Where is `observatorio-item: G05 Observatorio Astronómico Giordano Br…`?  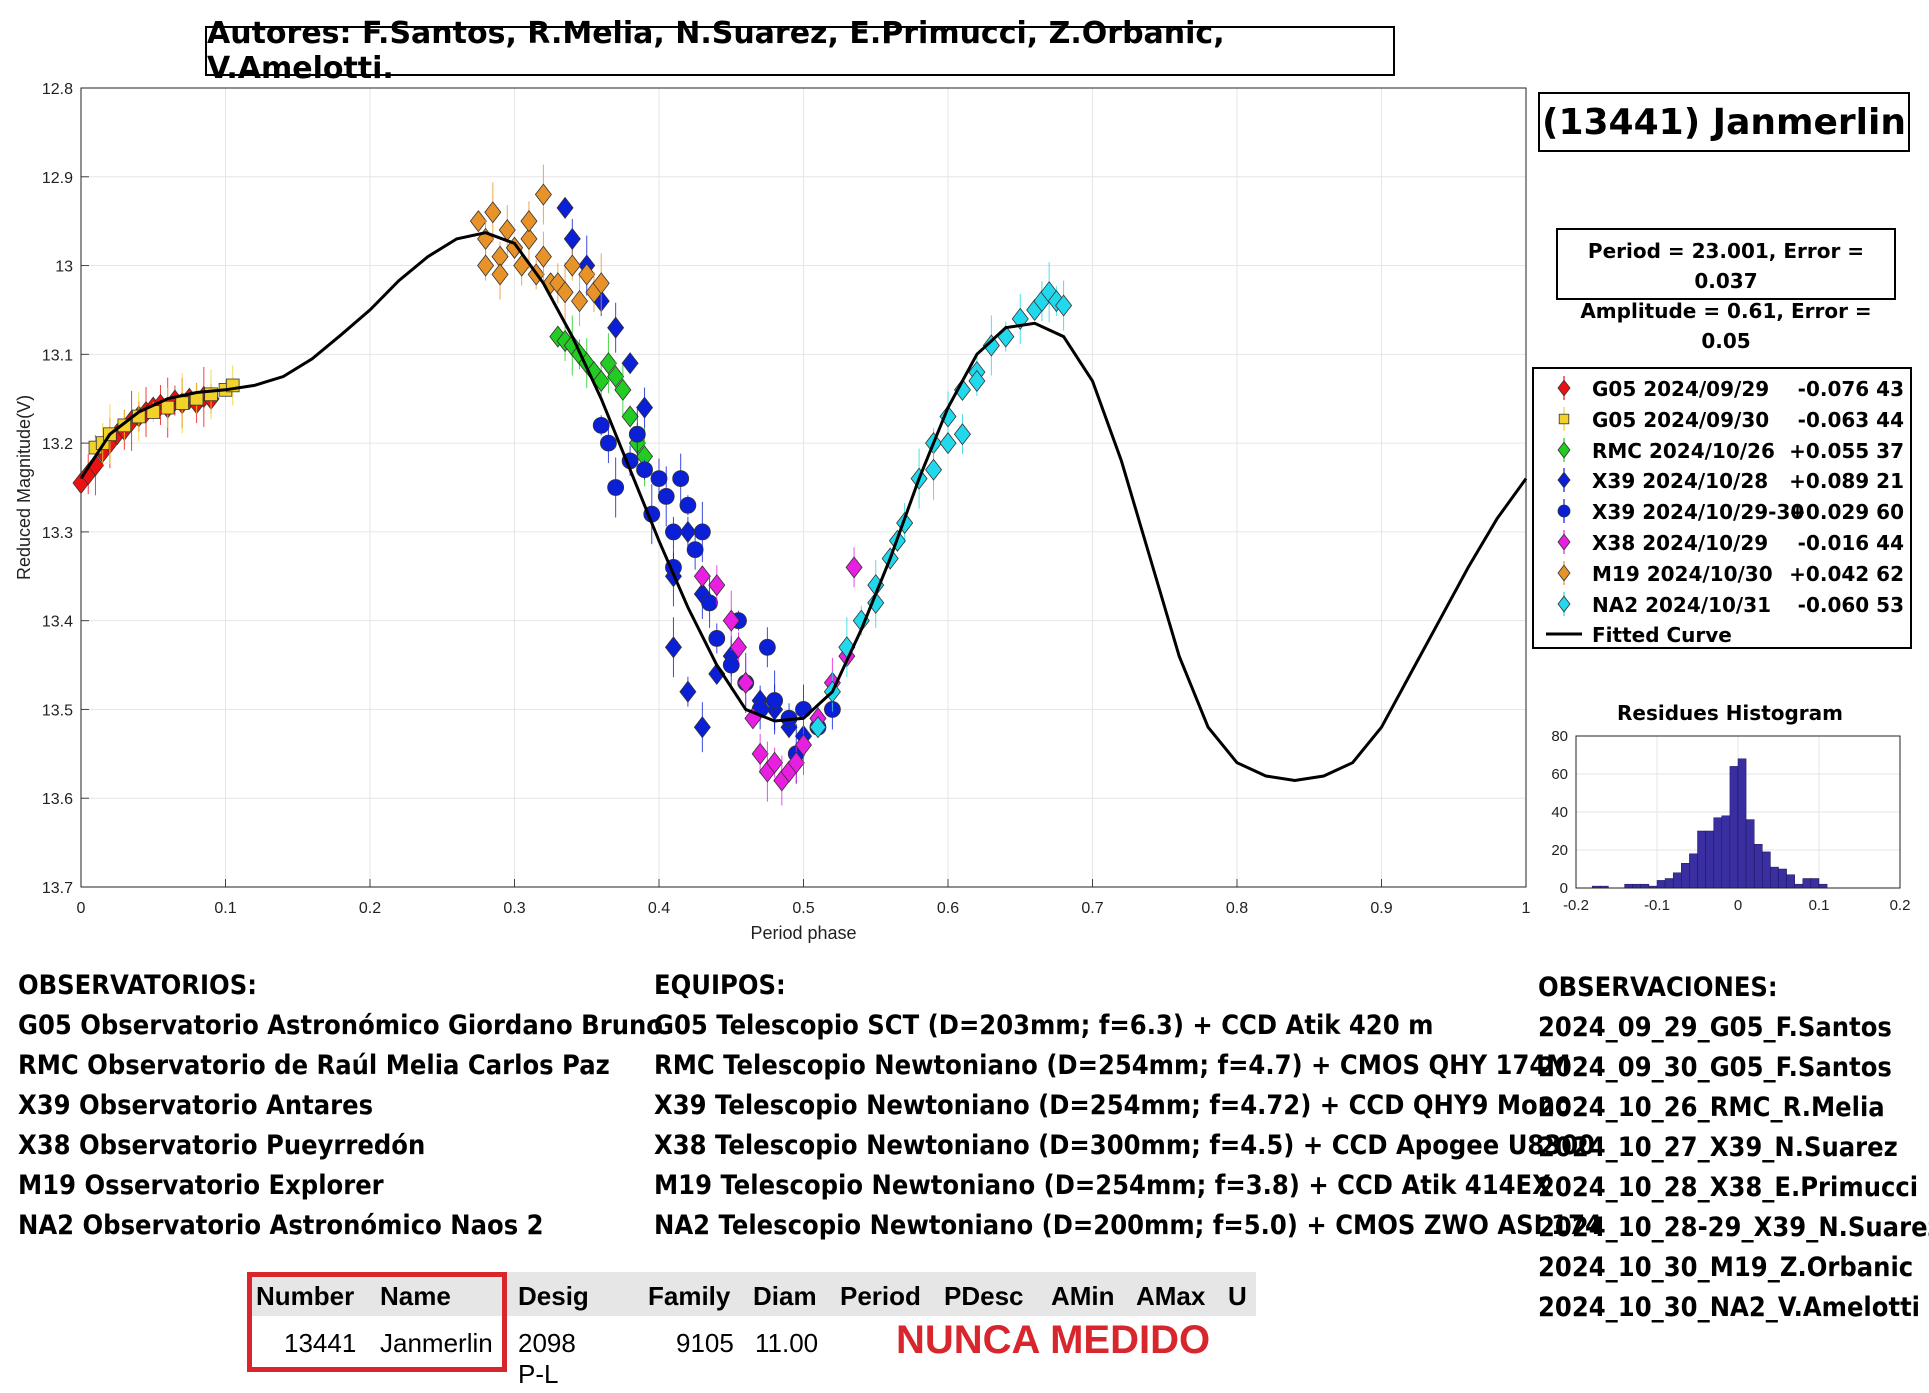 observatorio-item: G05 Observatorio Astronómico Giordano Br… is located at coordinates (340, 1025).